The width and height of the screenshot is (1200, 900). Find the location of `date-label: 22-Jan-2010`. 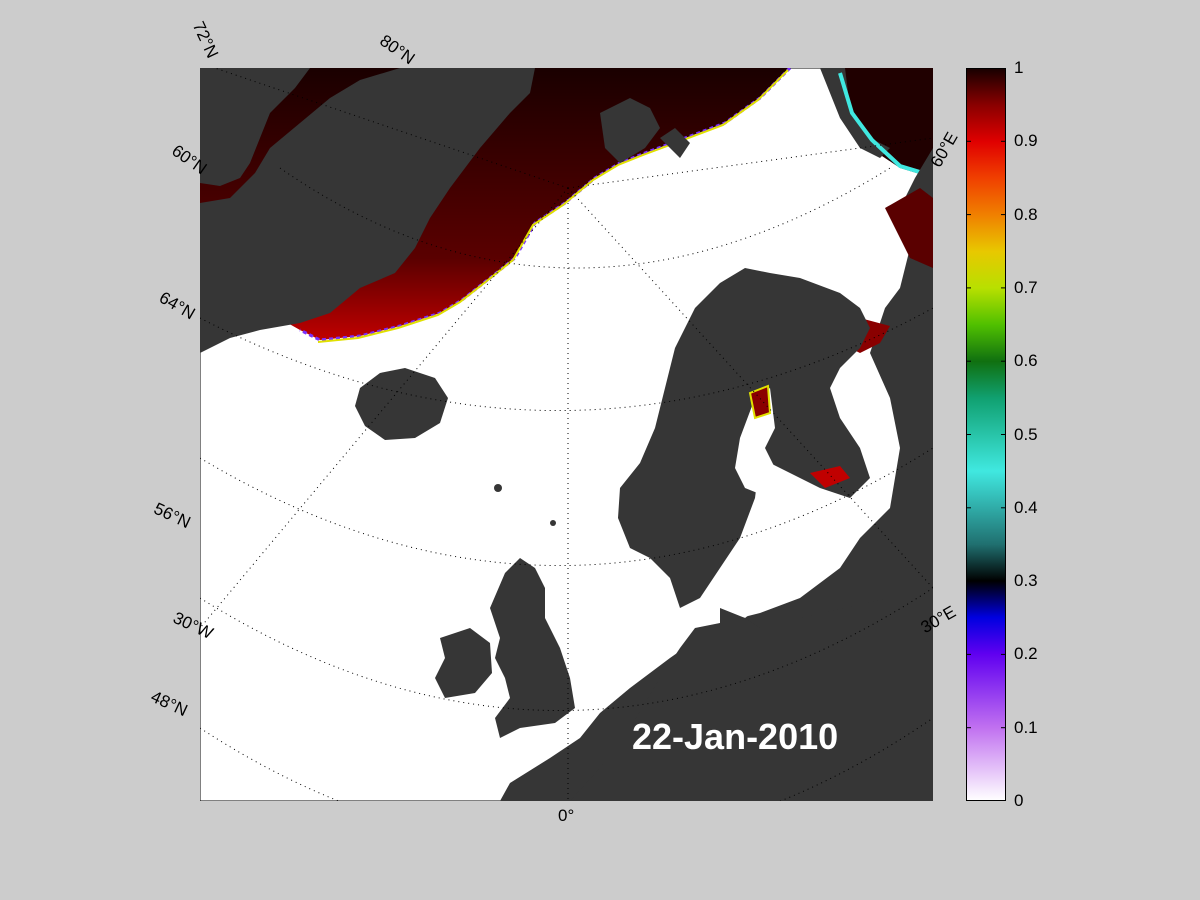

date-label: 22-Jan-2010 is located at coordinates (735, 736).